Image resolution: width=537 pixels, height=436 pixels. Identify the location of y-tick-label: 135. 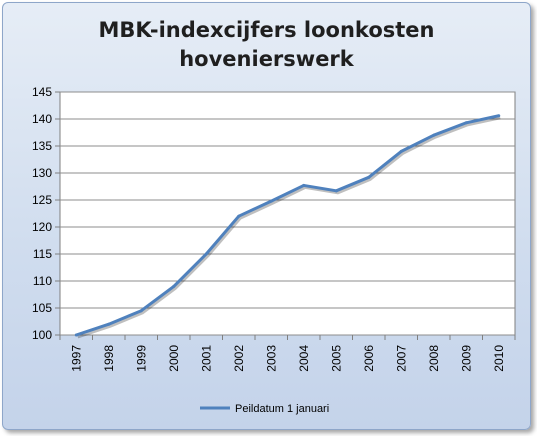
(42, 146).